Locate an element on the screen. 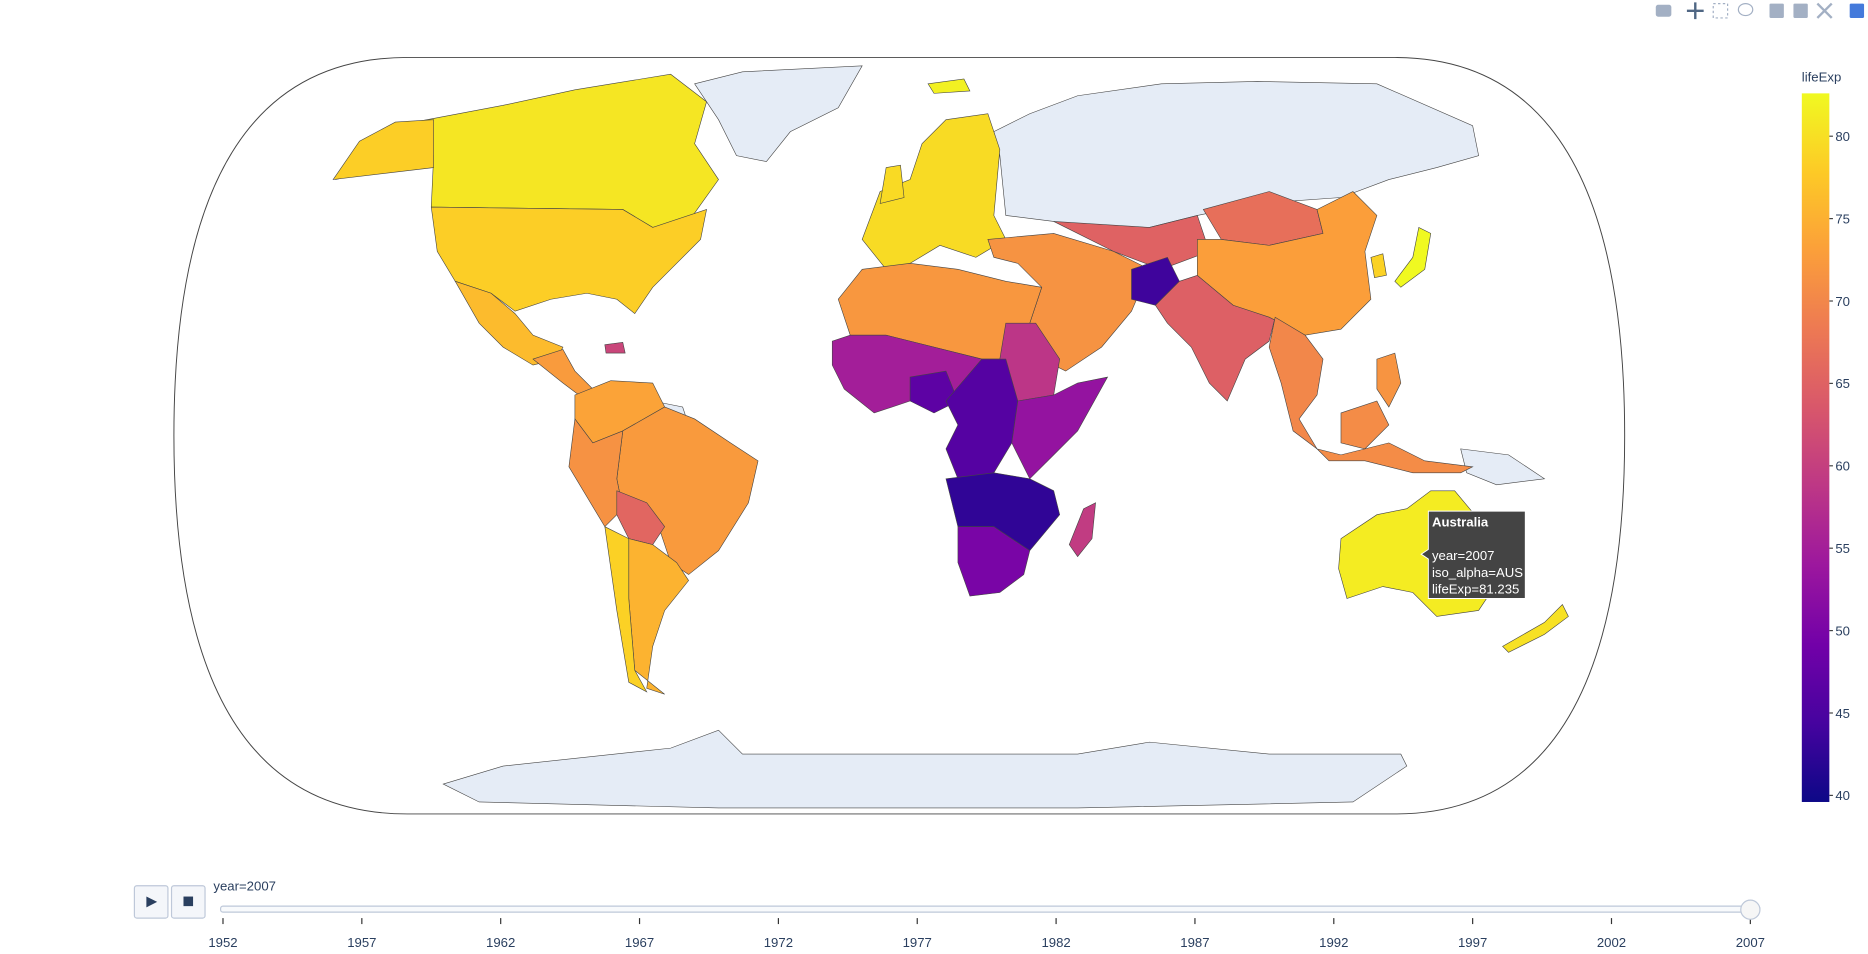  slider-step-label: 2002 is located at coordinates (1611, 942).